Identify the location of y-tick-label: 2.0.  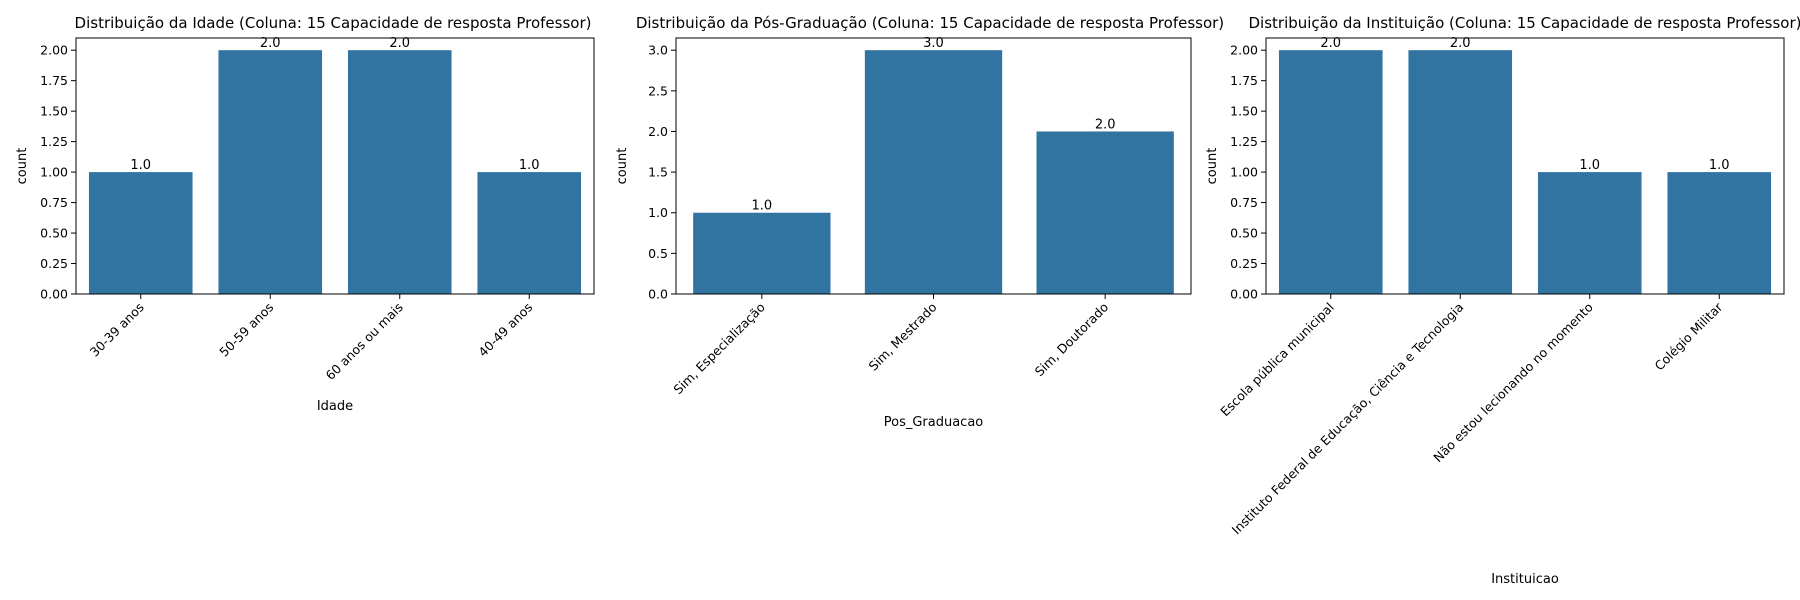
(658, 131).